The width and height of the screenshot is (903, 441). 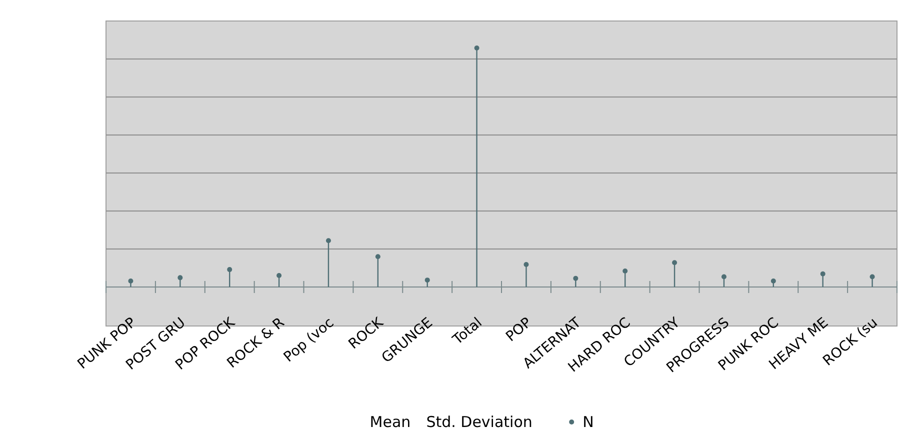 What do you see at coordinates (588, 422) in the screenshot?
I see `legend-label: N` at bounding box center [588, 422].